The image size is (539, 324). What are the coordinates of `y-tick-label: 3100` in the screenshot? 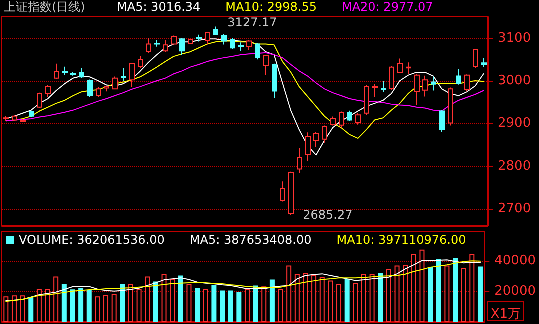 It's located at (515, 38).